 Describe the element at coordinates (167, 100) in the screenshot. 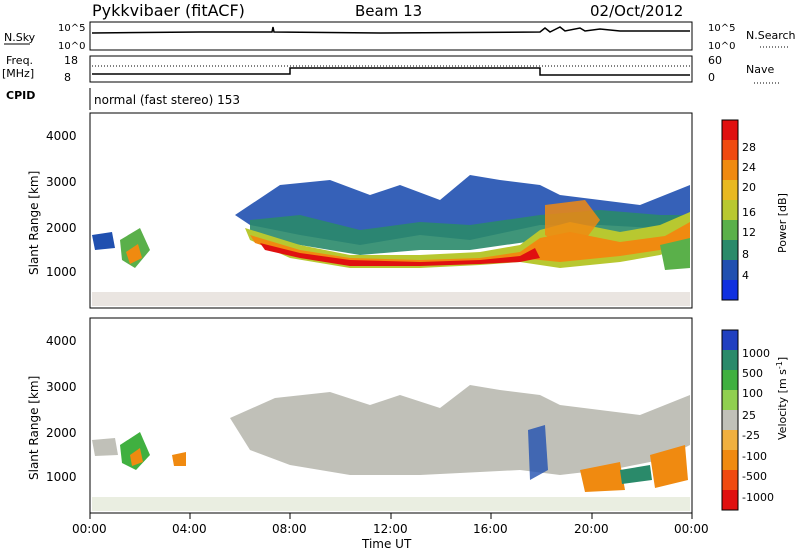

I see `cpid-text: normal (fast stereo) 153` at that location.